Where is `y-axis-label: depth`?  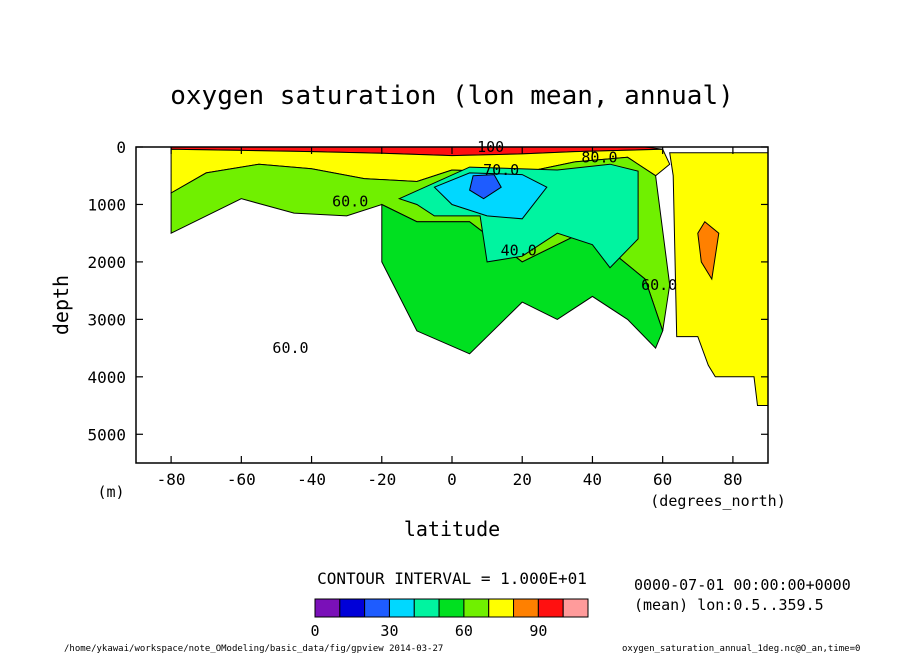
y-axis-label: depth is located at coordinates (61, 305).